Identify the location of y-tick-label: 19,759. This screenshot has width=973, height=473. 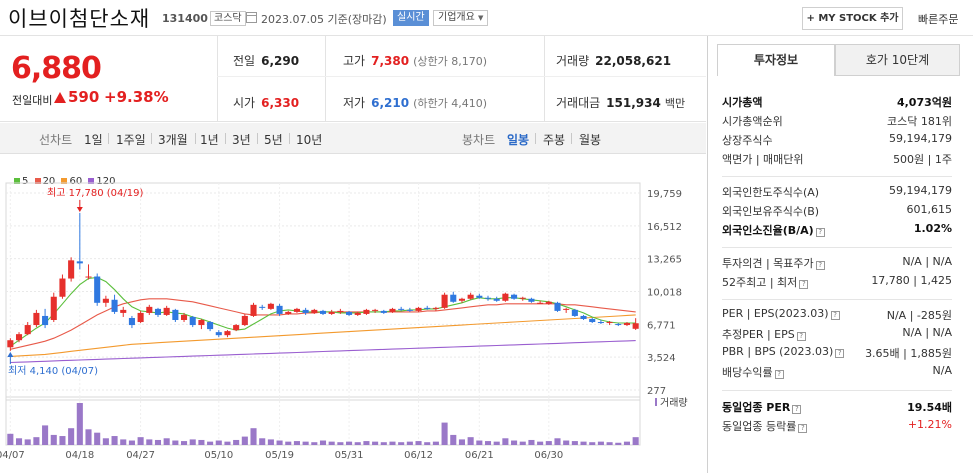
(664, 194).